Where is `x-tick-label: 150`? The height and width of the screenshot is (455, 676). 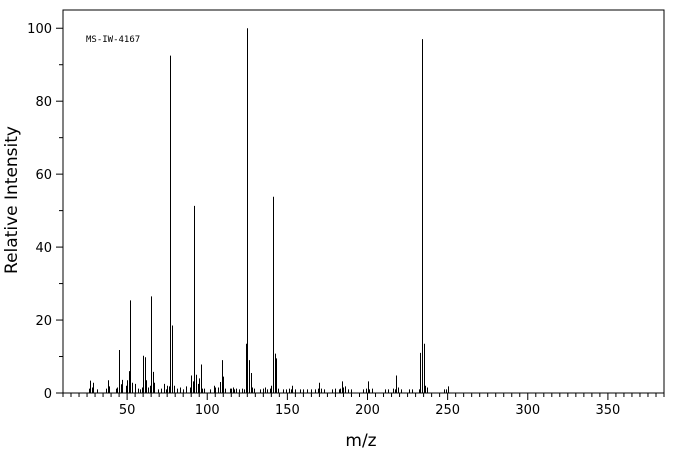 x-tick-label: 150 is located at coordinates (287, 410).